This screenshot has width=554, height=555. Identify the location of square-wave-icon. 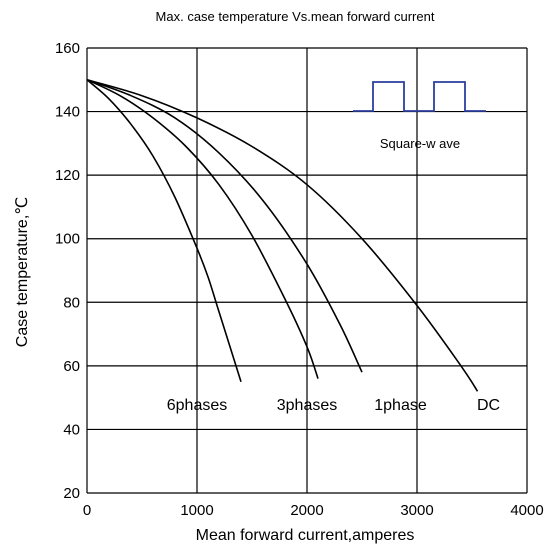
(419, 96).